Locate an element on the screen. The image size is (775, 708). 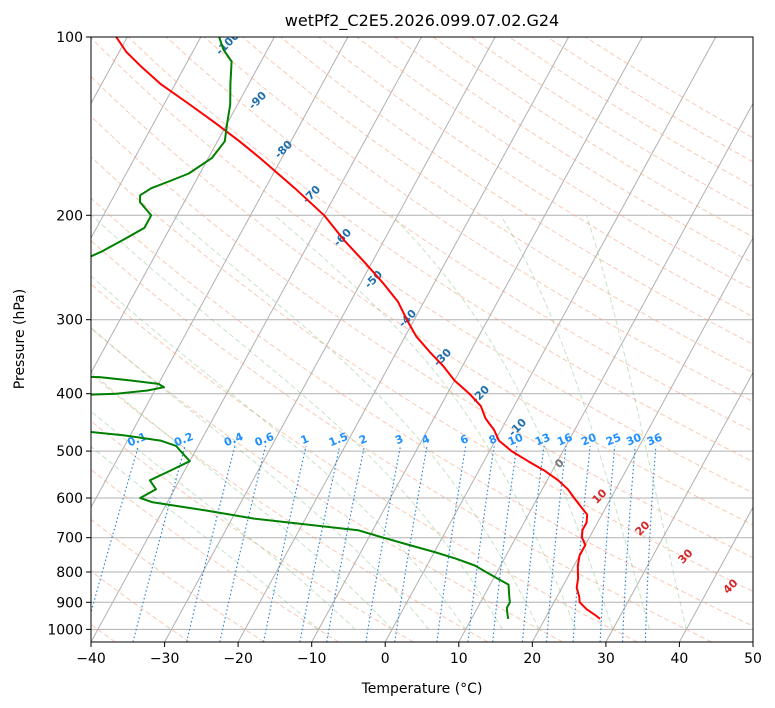
x-tick-label: 20 is located at coordinates (532, 659).